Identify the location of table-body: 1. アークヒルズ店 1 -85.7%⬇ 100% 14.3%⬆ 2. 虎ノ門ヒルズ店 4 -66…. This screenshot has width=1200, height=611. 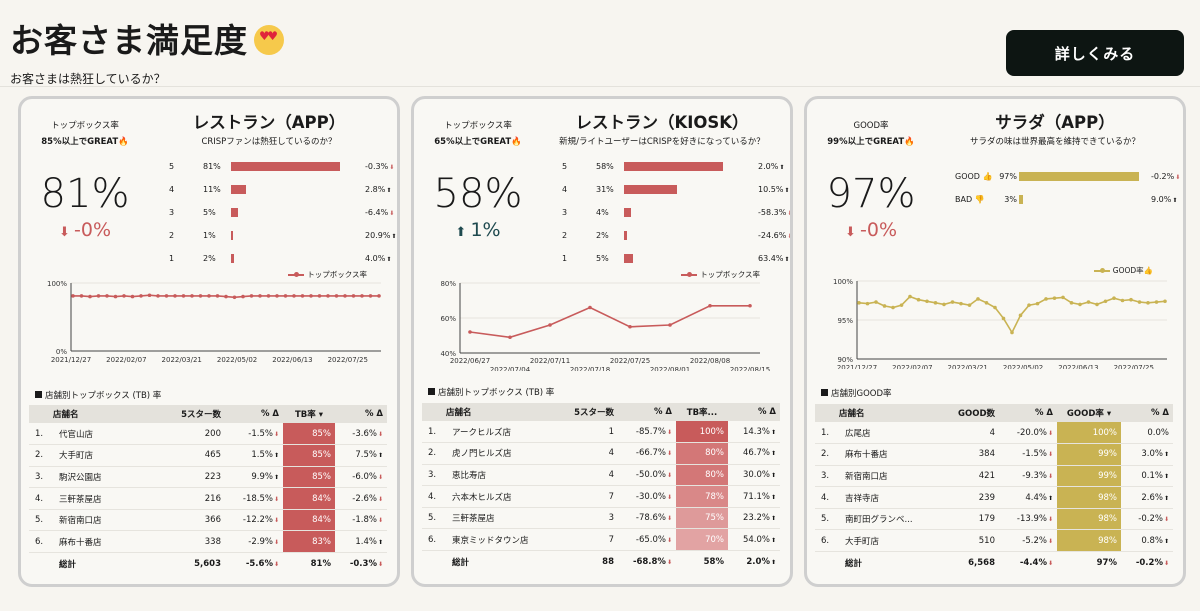
(601, 496).